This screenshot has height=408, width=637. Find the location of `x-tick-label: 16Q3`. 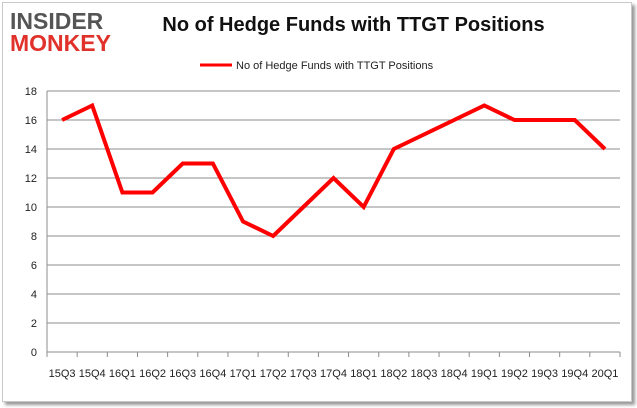

x-tick-label: 16Q3 is located at coordinates (182, 374).